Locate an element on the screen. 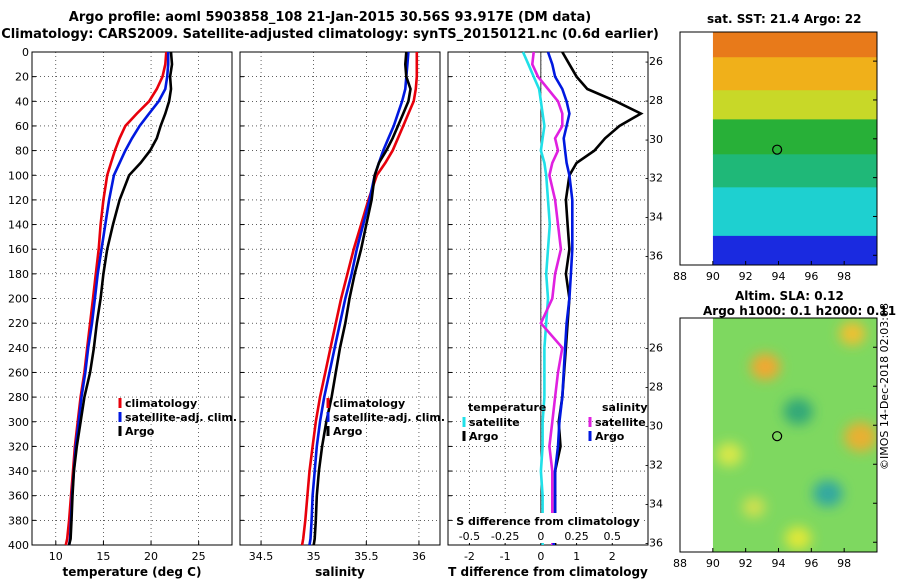  sla-map-title: Altim. SLA: 0.12 is located at coordinates (789, 296).